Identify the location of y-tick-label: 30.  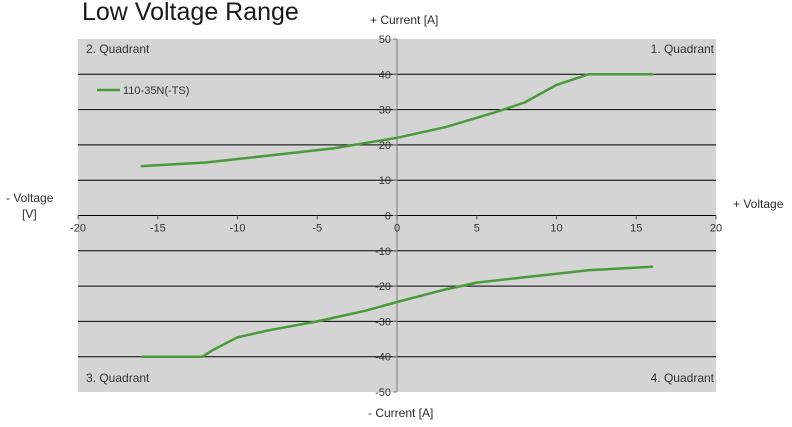
(385, 111).